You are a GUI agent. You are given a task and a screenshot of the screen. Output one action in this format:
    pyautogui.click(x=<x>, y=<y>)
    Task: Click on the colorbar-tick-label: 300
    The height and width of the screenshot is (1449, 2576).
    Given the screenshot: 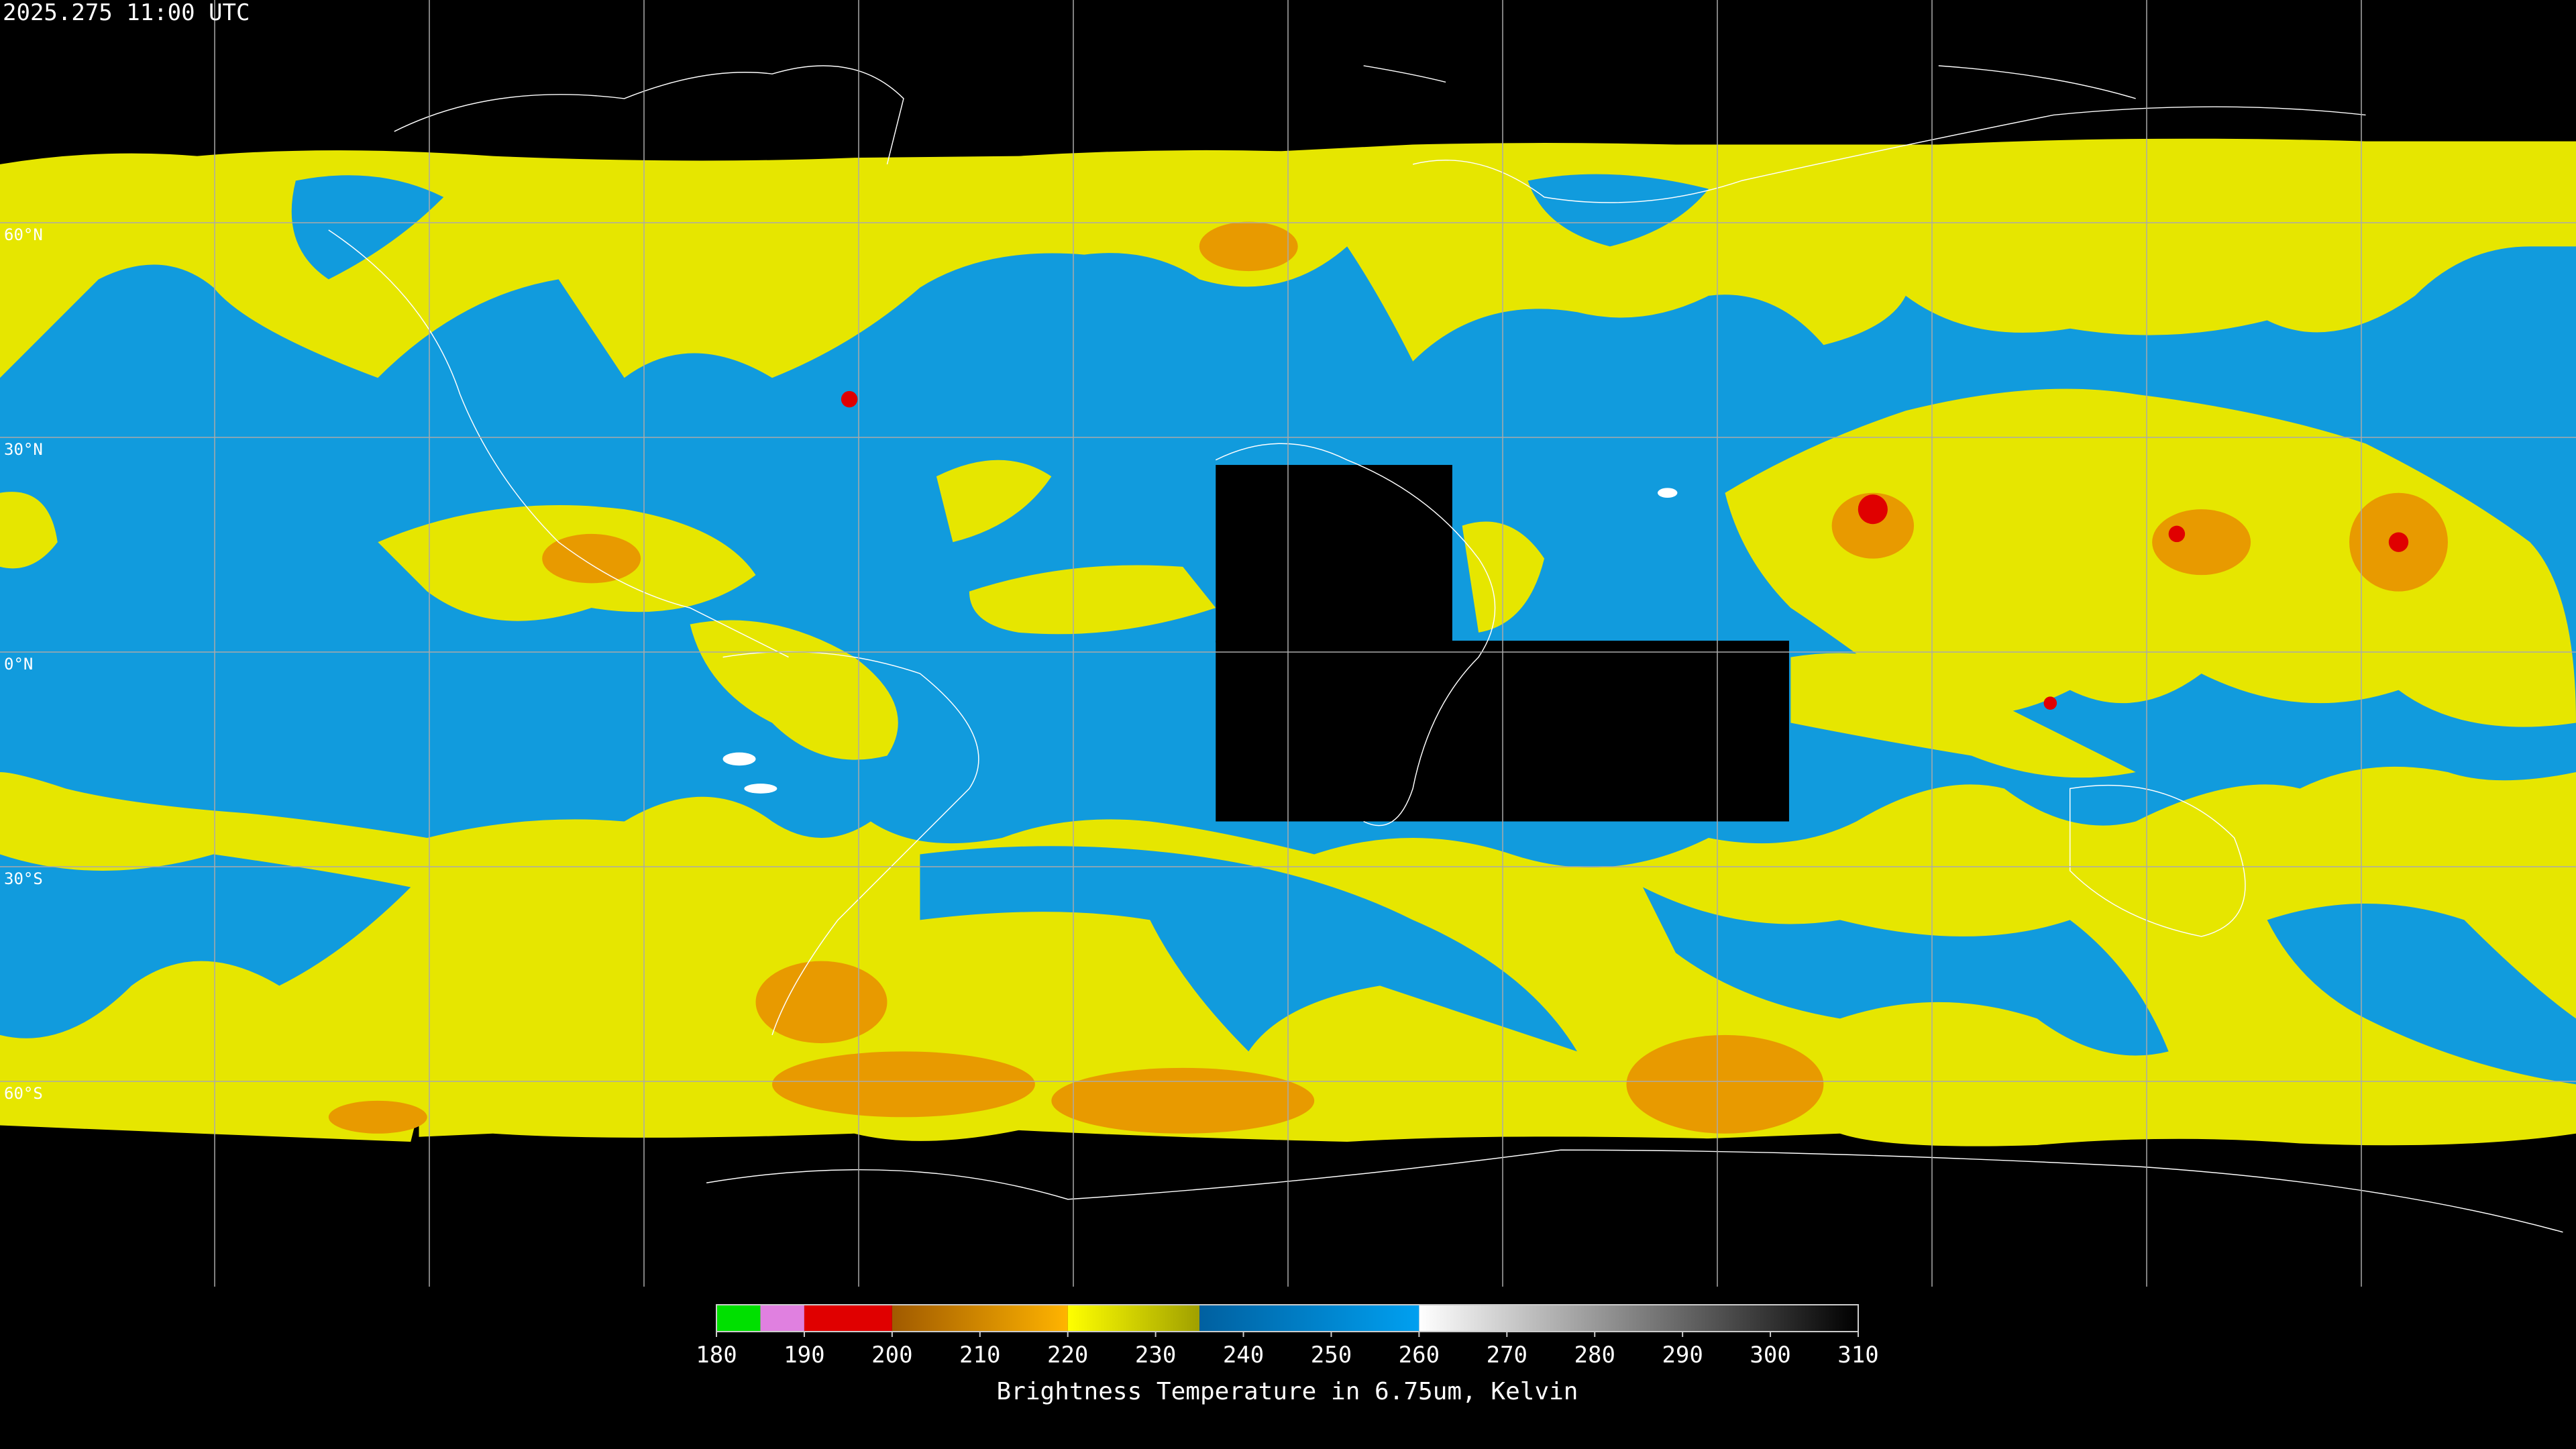 What is the action you would take?
    pyautogui.click(x=1770, y=1355)
    